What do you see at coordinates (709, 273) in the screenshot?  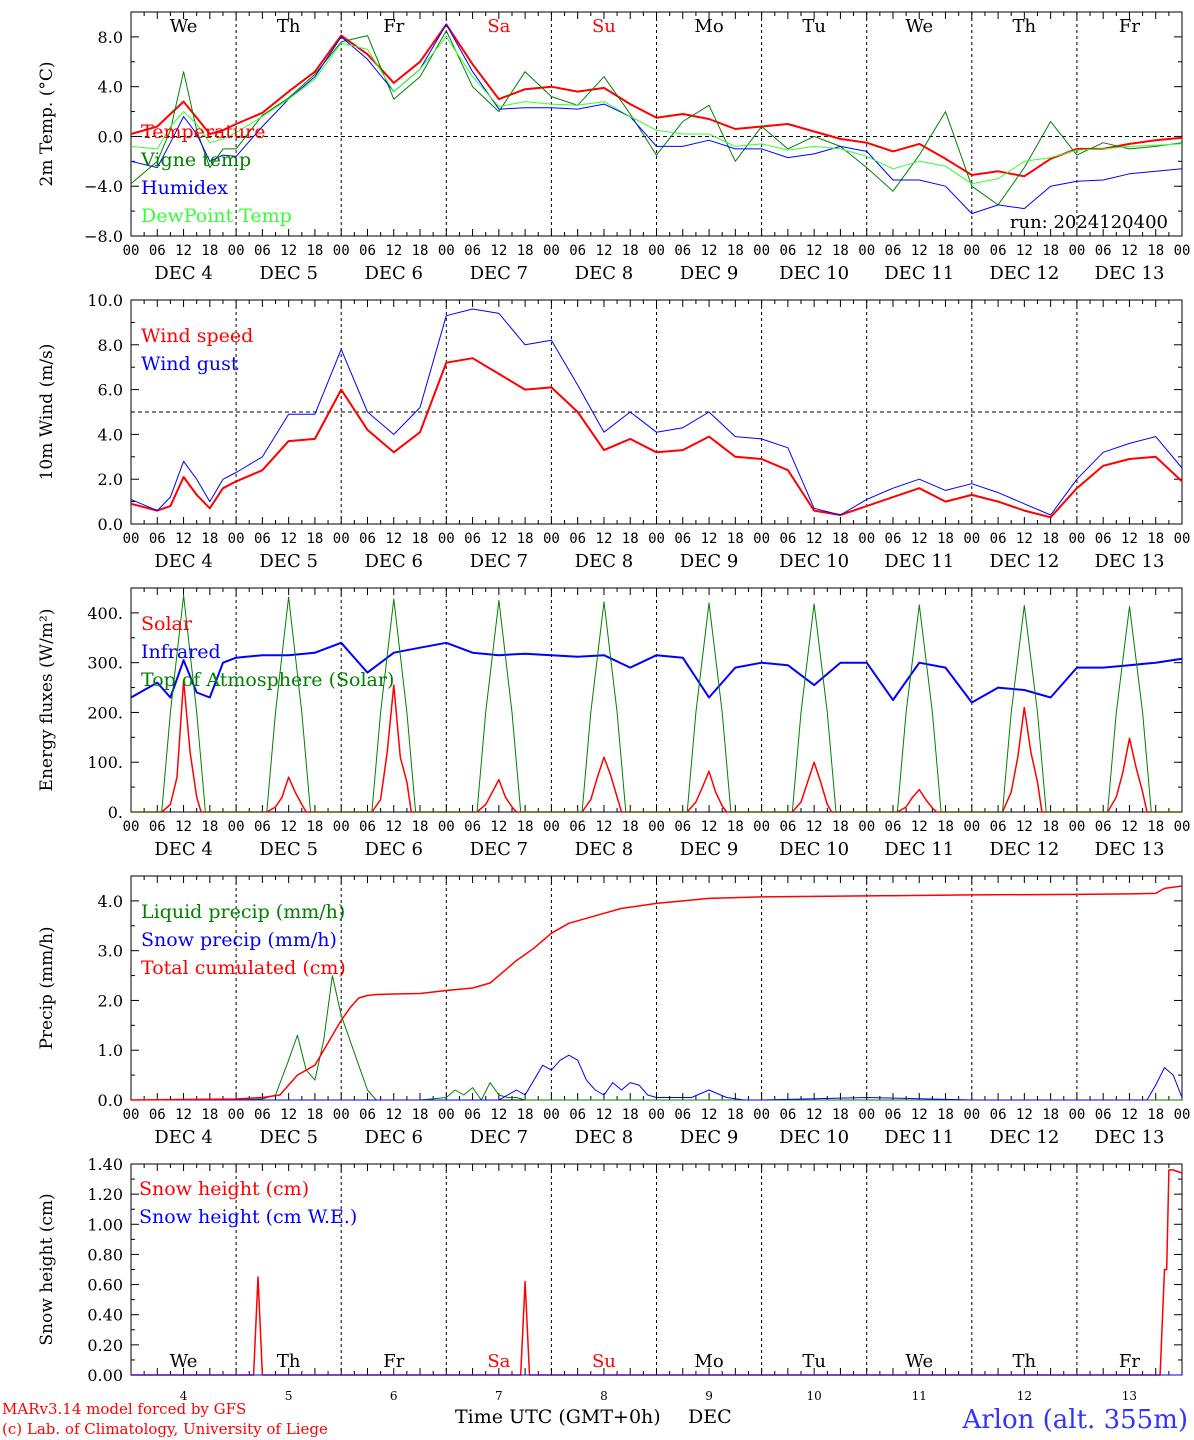 I see `date-label: DEC 9` at bounding box center [709, 273].